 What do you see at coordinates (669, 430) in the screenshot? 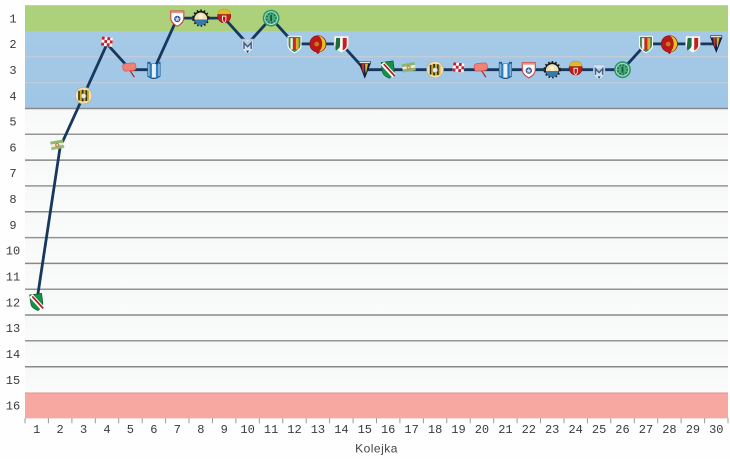
I see `svg-text: 28` at bounding box center [669, 430].